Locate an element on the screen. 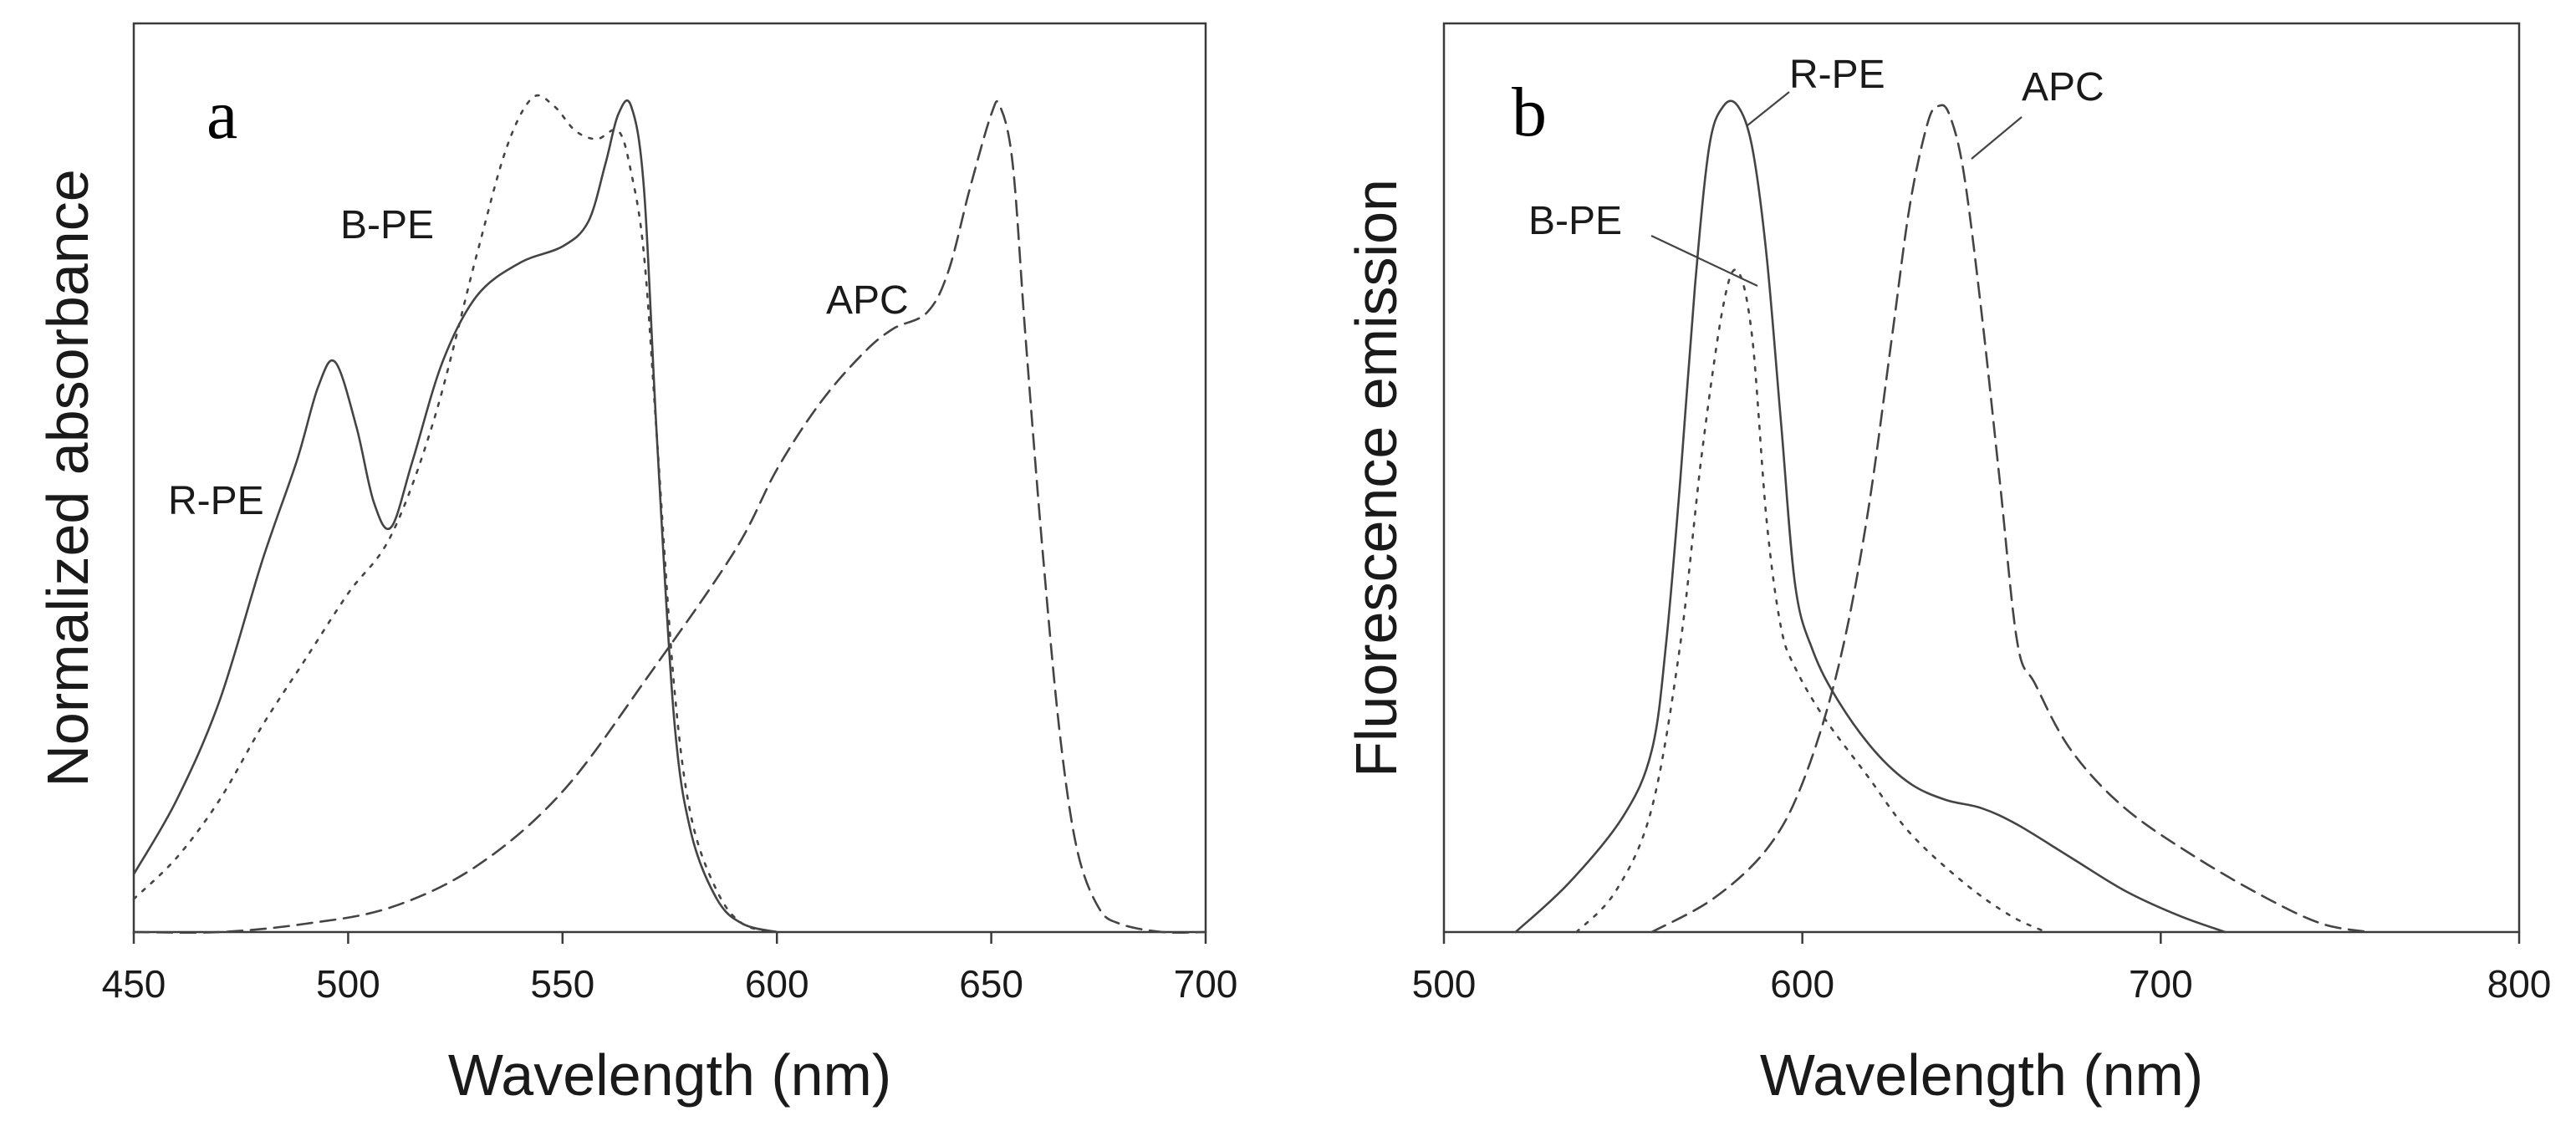  x-tick-label-a-700: 700 is located at coordinates (1206, 984).